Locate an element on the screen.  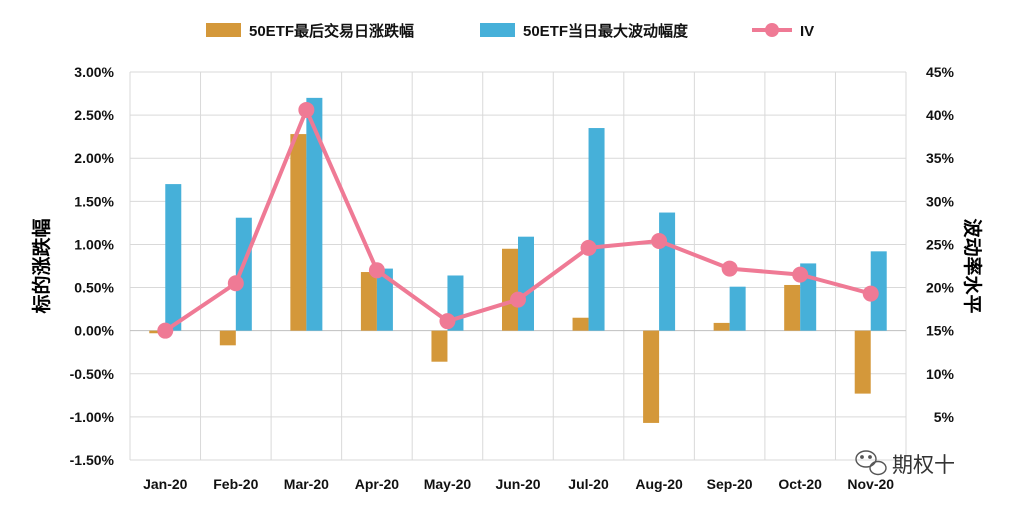
x-tick-label: Sep-20 is located at coordinates (730, 484).